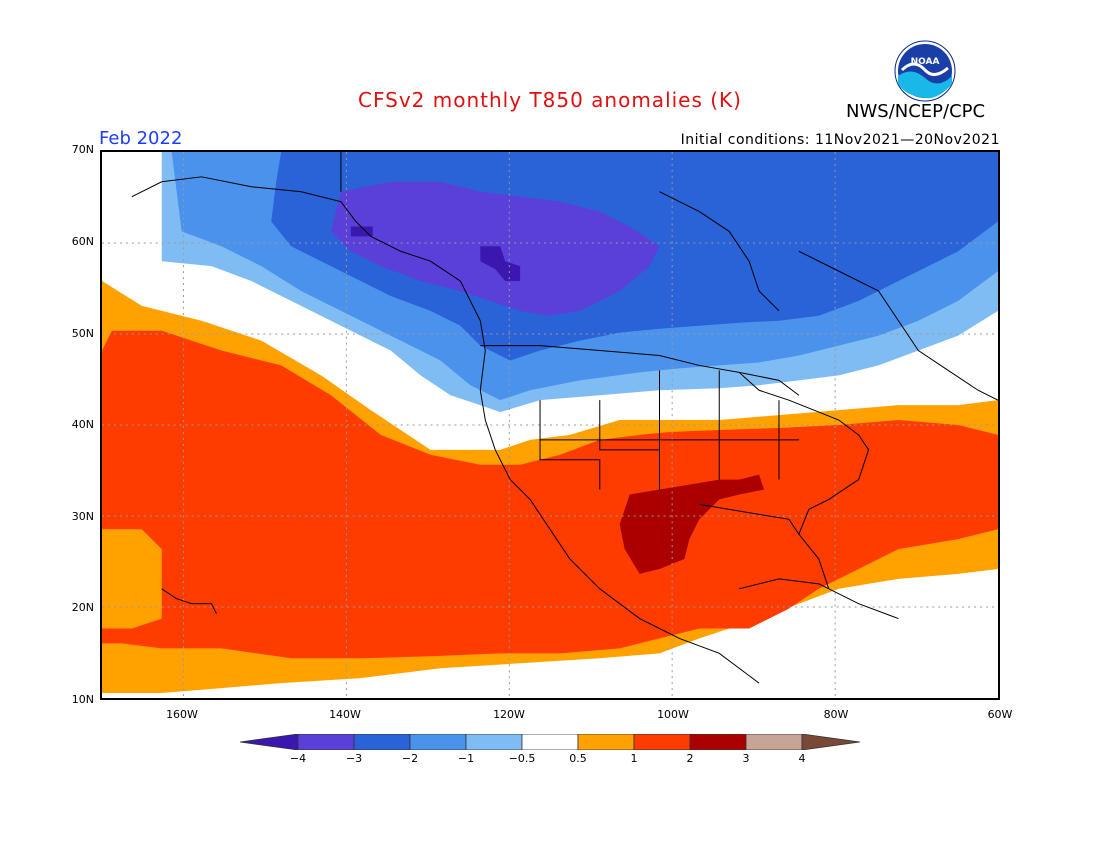  Describe the element at coordinates (82, 607) in the screenshot. I see `lat-label: 20N` at that location.